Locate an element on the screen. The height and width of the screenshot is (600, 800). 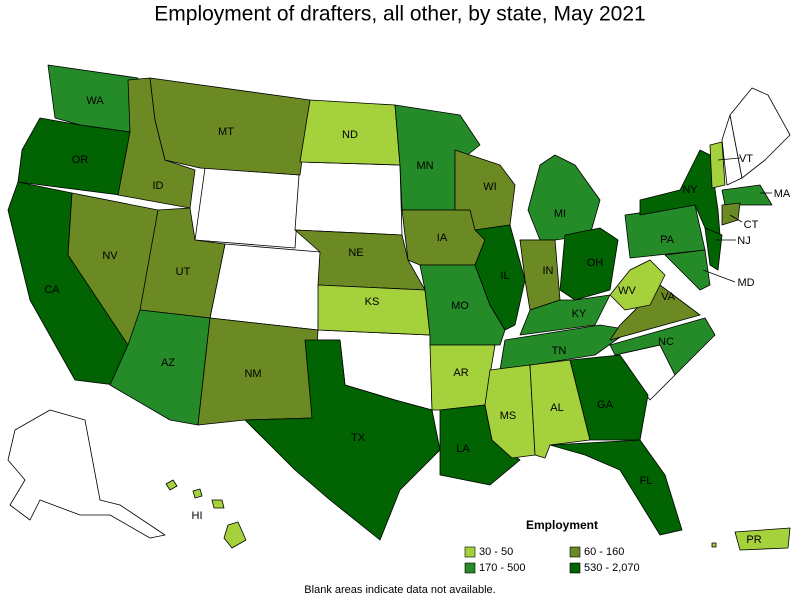
state-label: NE is located at coordinates (355, 253).